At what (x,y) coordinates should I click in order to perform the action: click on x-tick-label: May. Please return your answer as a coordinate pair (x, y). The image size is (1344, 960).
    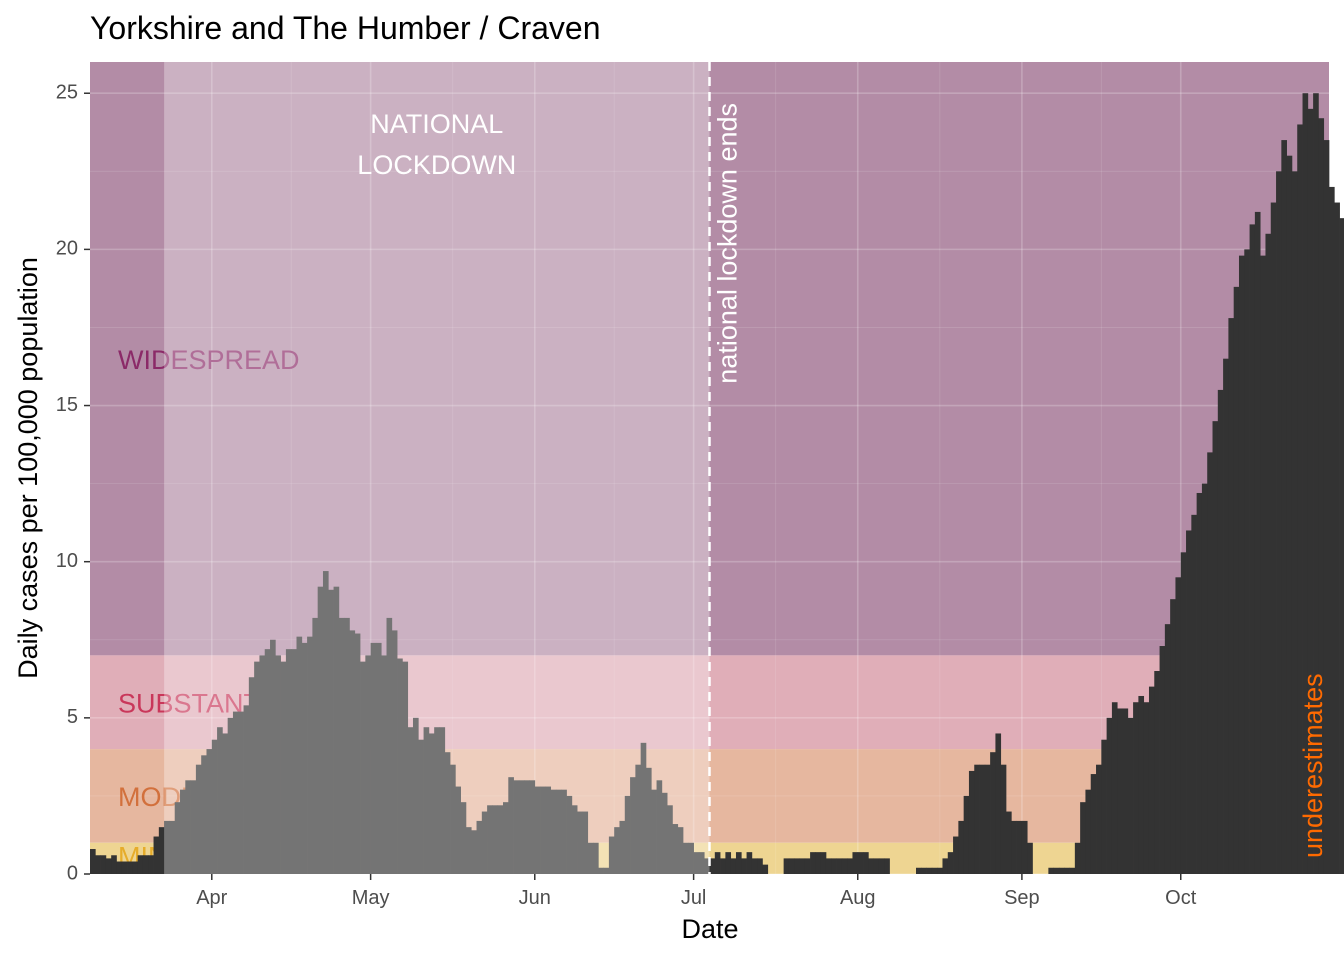
    Looking at the image, I should click on (371, 898).